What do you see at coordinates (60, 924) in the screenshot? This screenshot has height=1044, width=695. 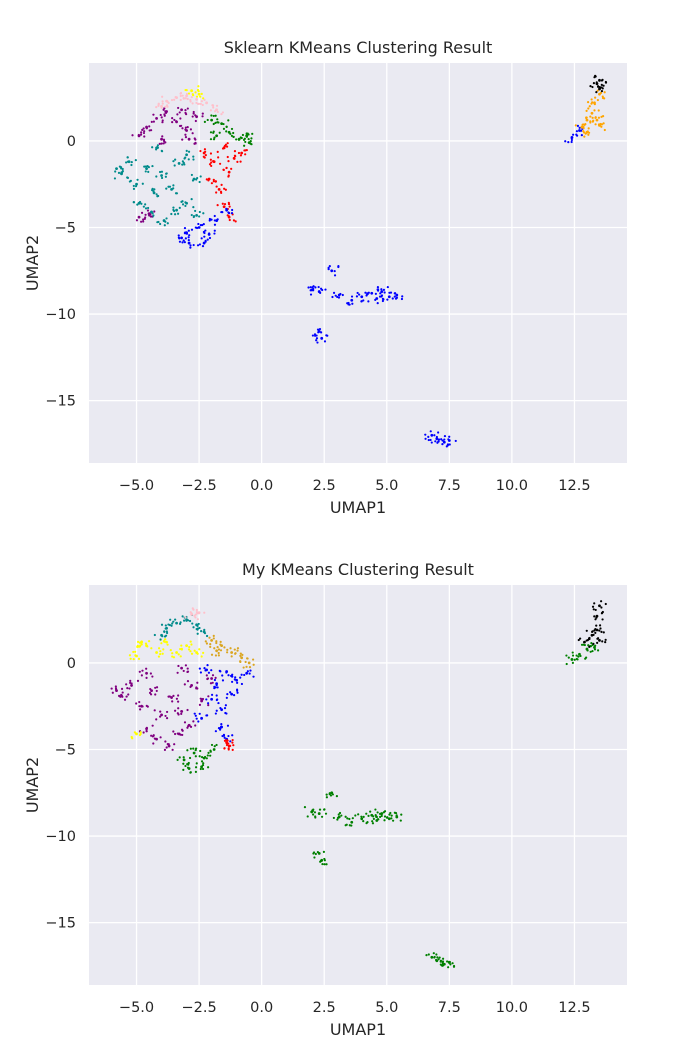 I see `y-tick-label: −15` at bounding box center [60, 924].